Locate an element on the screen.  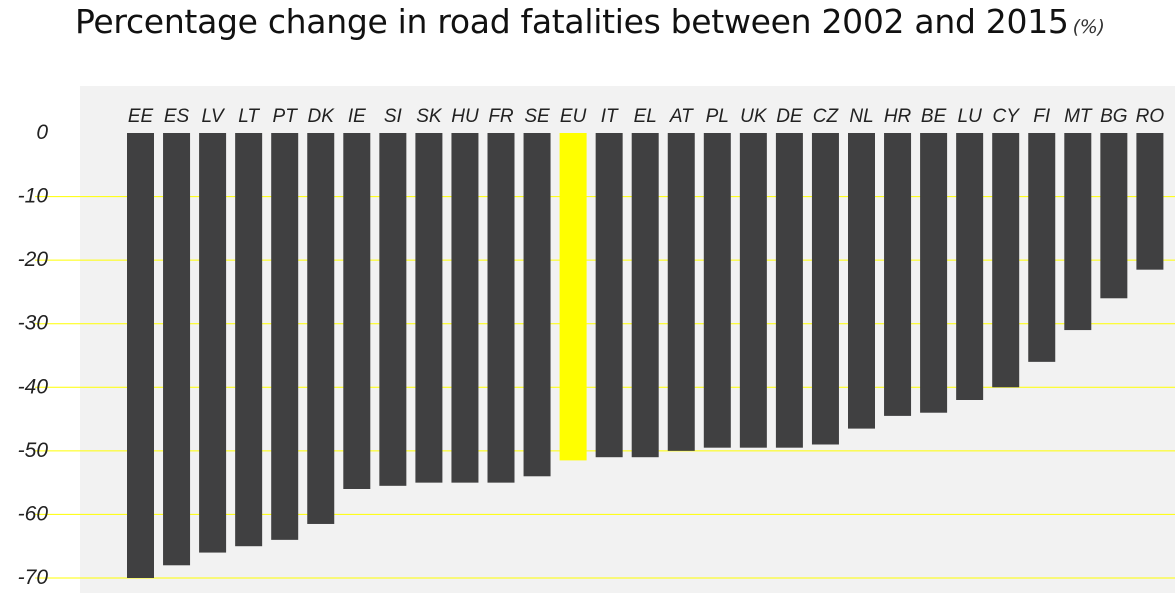
category-label-dk: DK is located at coordinates (322, 116).